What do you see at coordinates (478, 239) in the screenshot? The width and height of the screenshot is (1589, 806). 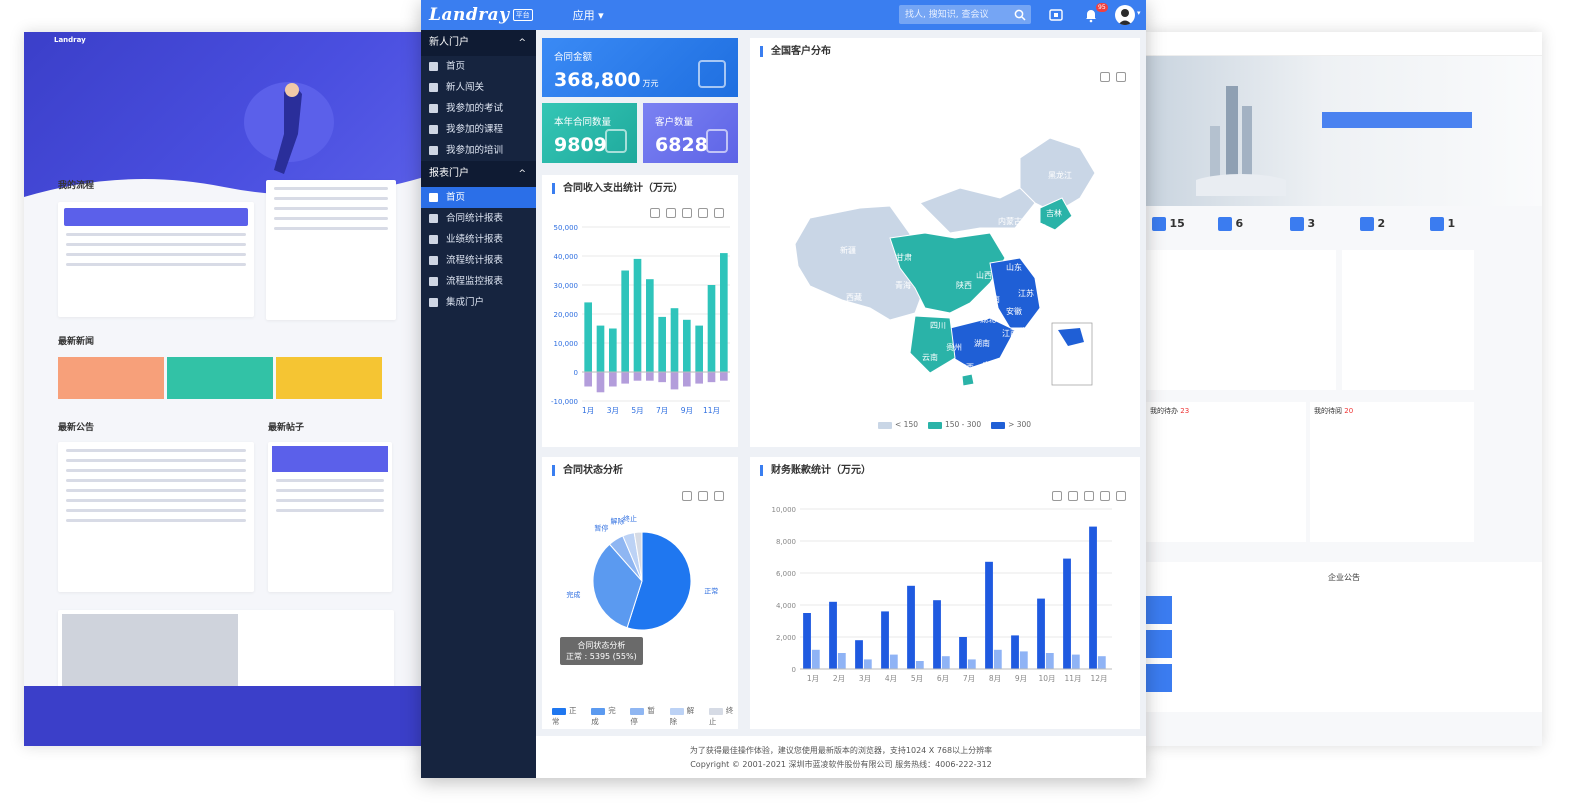 I see `sidebar-item-performance-report: 业绩统计报表` at bounding box center [478, 239].